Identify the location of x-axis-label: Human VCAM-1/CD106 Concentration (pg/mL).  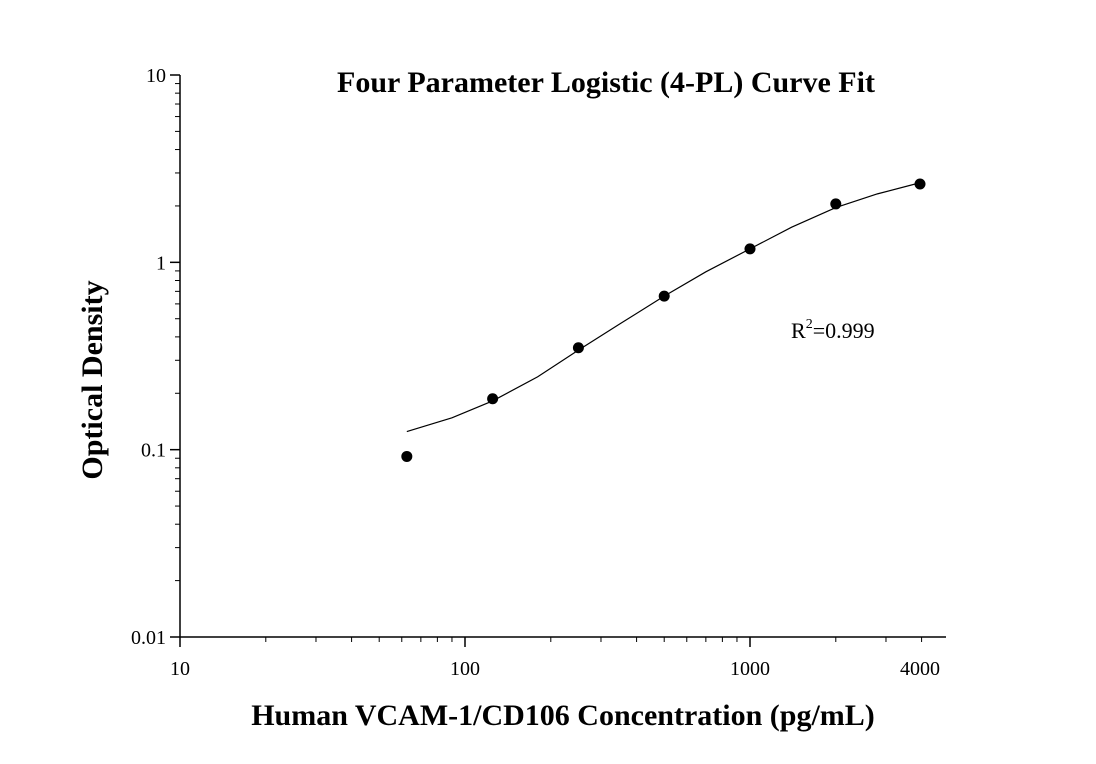
(563, 715).